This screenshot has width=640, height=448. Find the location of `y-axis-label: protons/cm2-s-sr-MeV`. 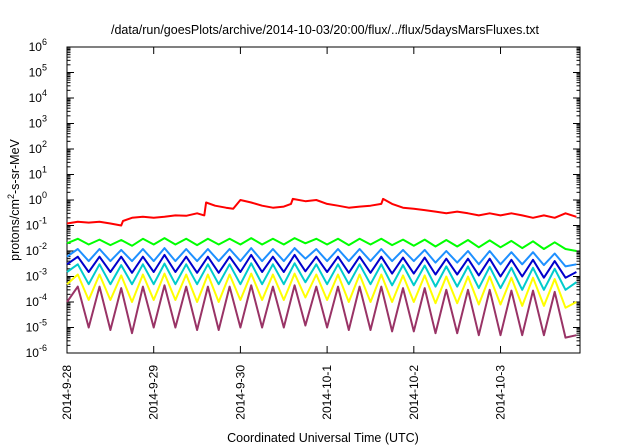

y-axis-label: protons/cm2-s-sr-MeV is located at coordinates (14, 199).